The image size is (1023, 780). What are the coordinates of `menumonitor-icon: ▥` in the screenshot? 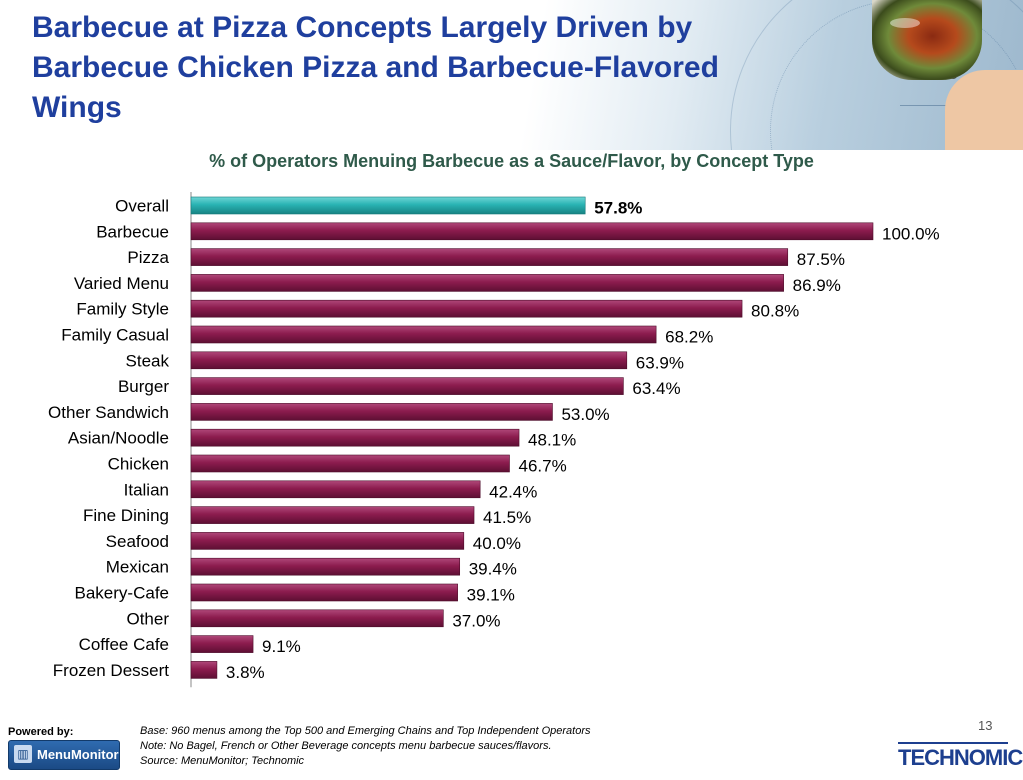 It's located at (23, 754).